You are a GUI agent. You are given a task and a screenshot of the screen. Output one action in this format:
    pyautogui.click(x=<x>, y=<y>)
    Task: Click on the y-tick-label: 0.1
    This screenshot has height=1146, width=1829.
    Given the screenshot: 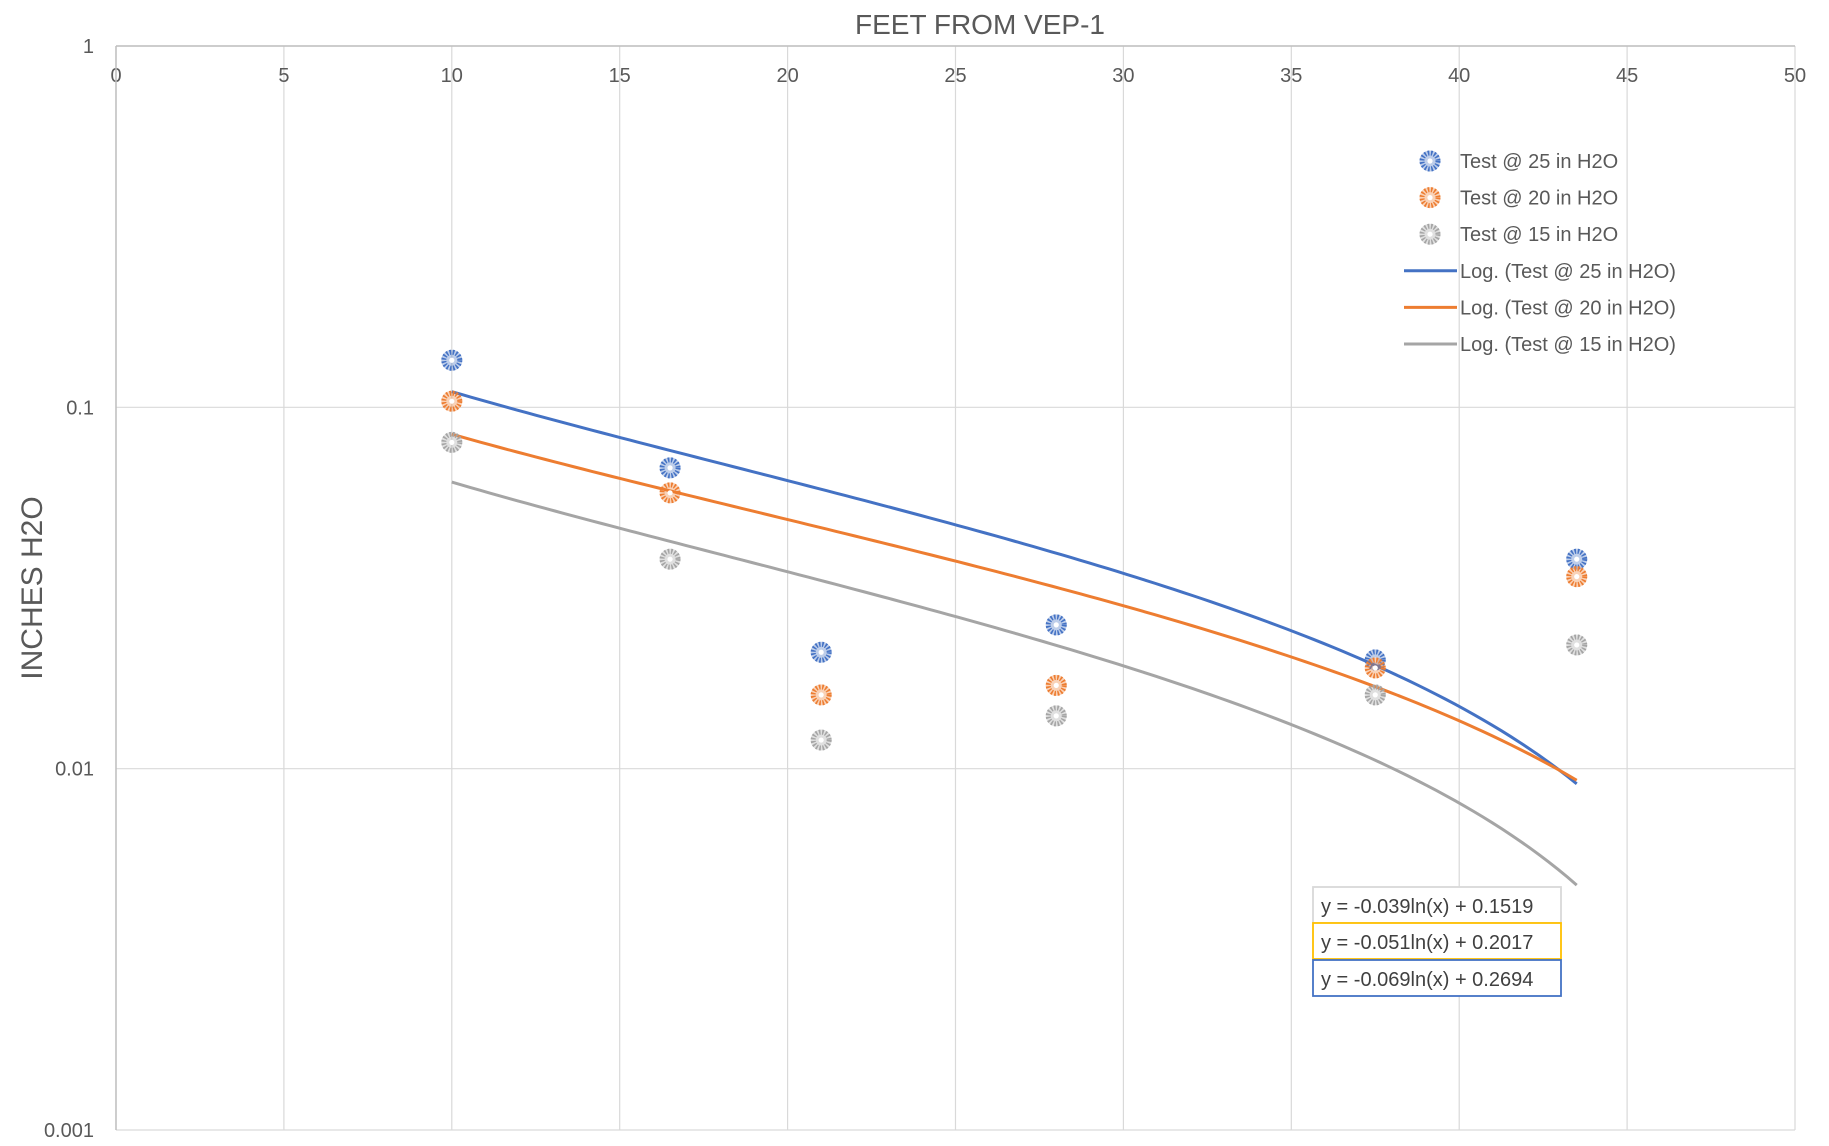 What is the action you would take?
    pyautogui.click(x=80, y=408)
    